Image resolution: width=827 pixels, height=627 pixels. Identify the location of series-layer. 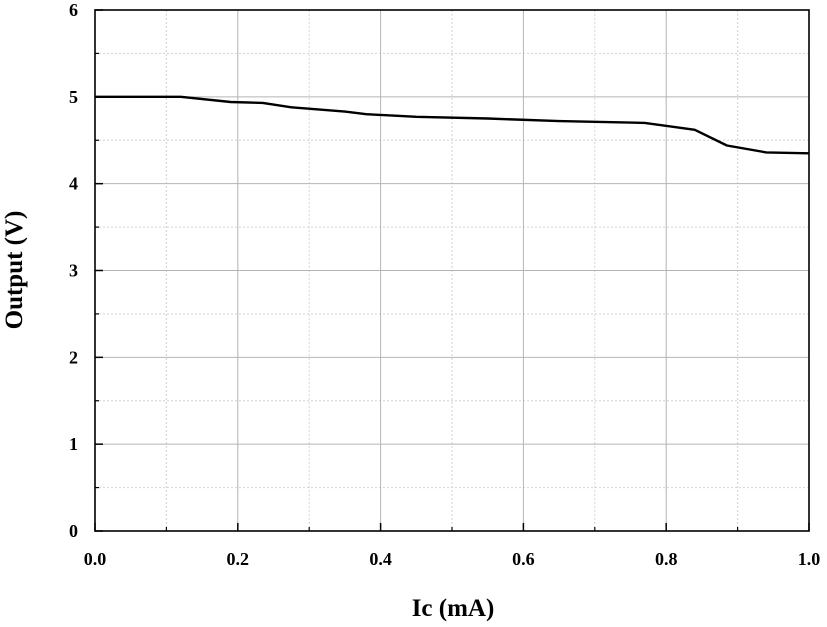
(452, 125).